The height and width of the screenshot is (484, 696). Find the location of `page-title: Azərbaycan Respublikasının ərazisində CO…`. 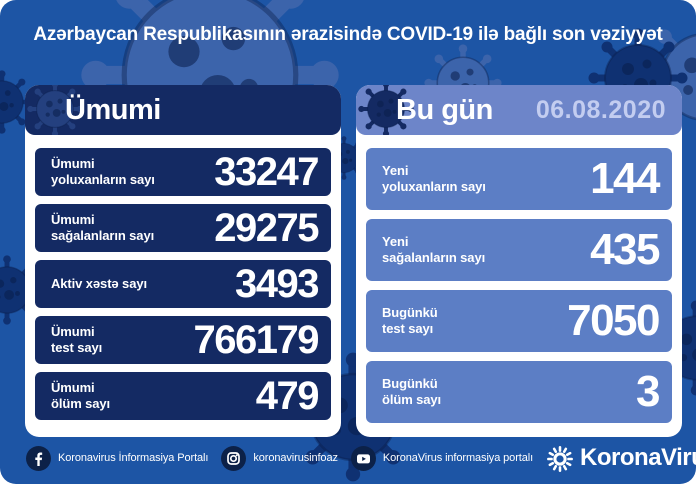

page-title: Azərbaycan Respublikasının ərazisində CO… is located at coordinates (348, 34).